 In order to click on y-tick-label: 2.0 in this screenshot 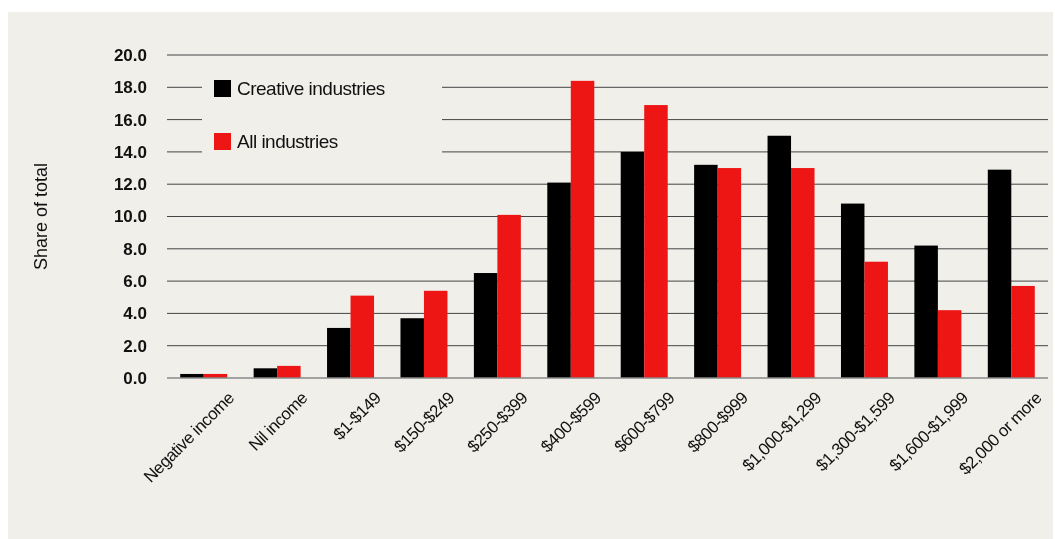, I will do `click(135, 346)`.